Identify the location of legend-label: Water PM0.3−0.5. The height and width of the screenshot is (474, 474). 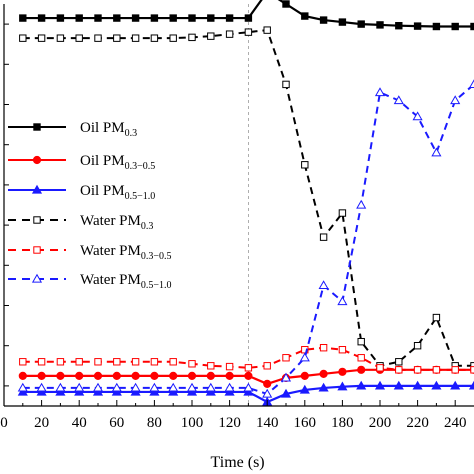
(126, 252).